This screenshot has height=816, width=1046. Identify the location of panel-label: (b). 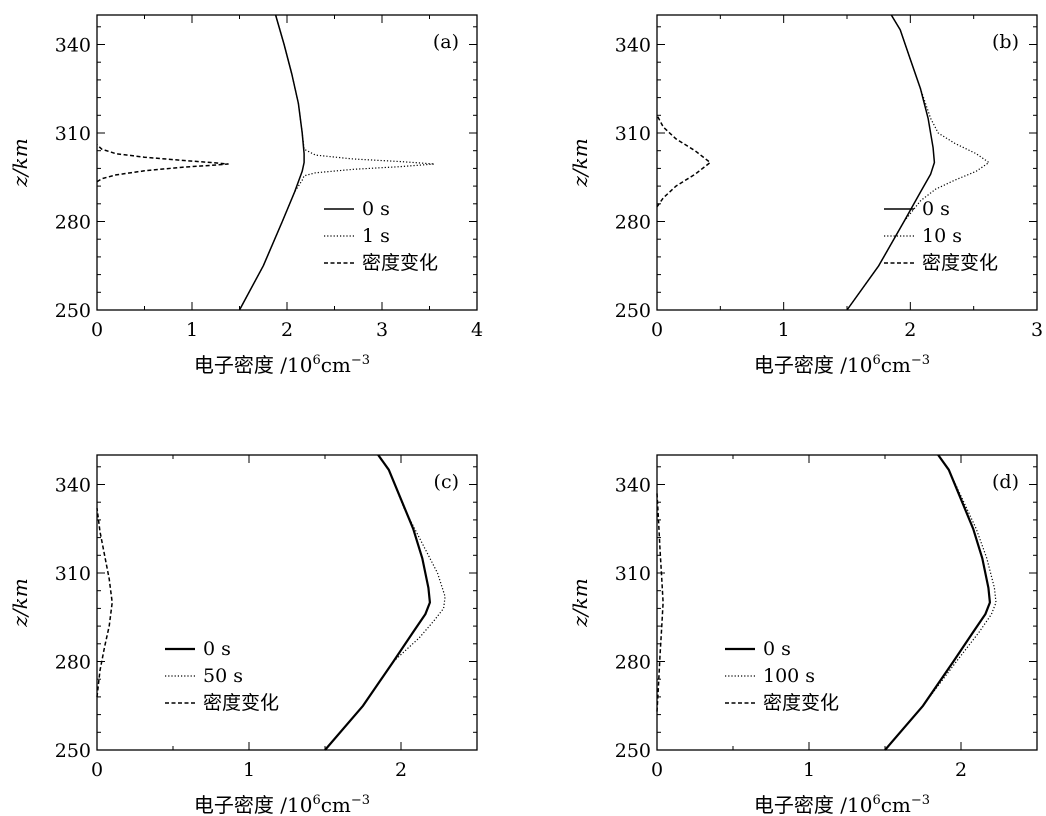
(1005, 42).